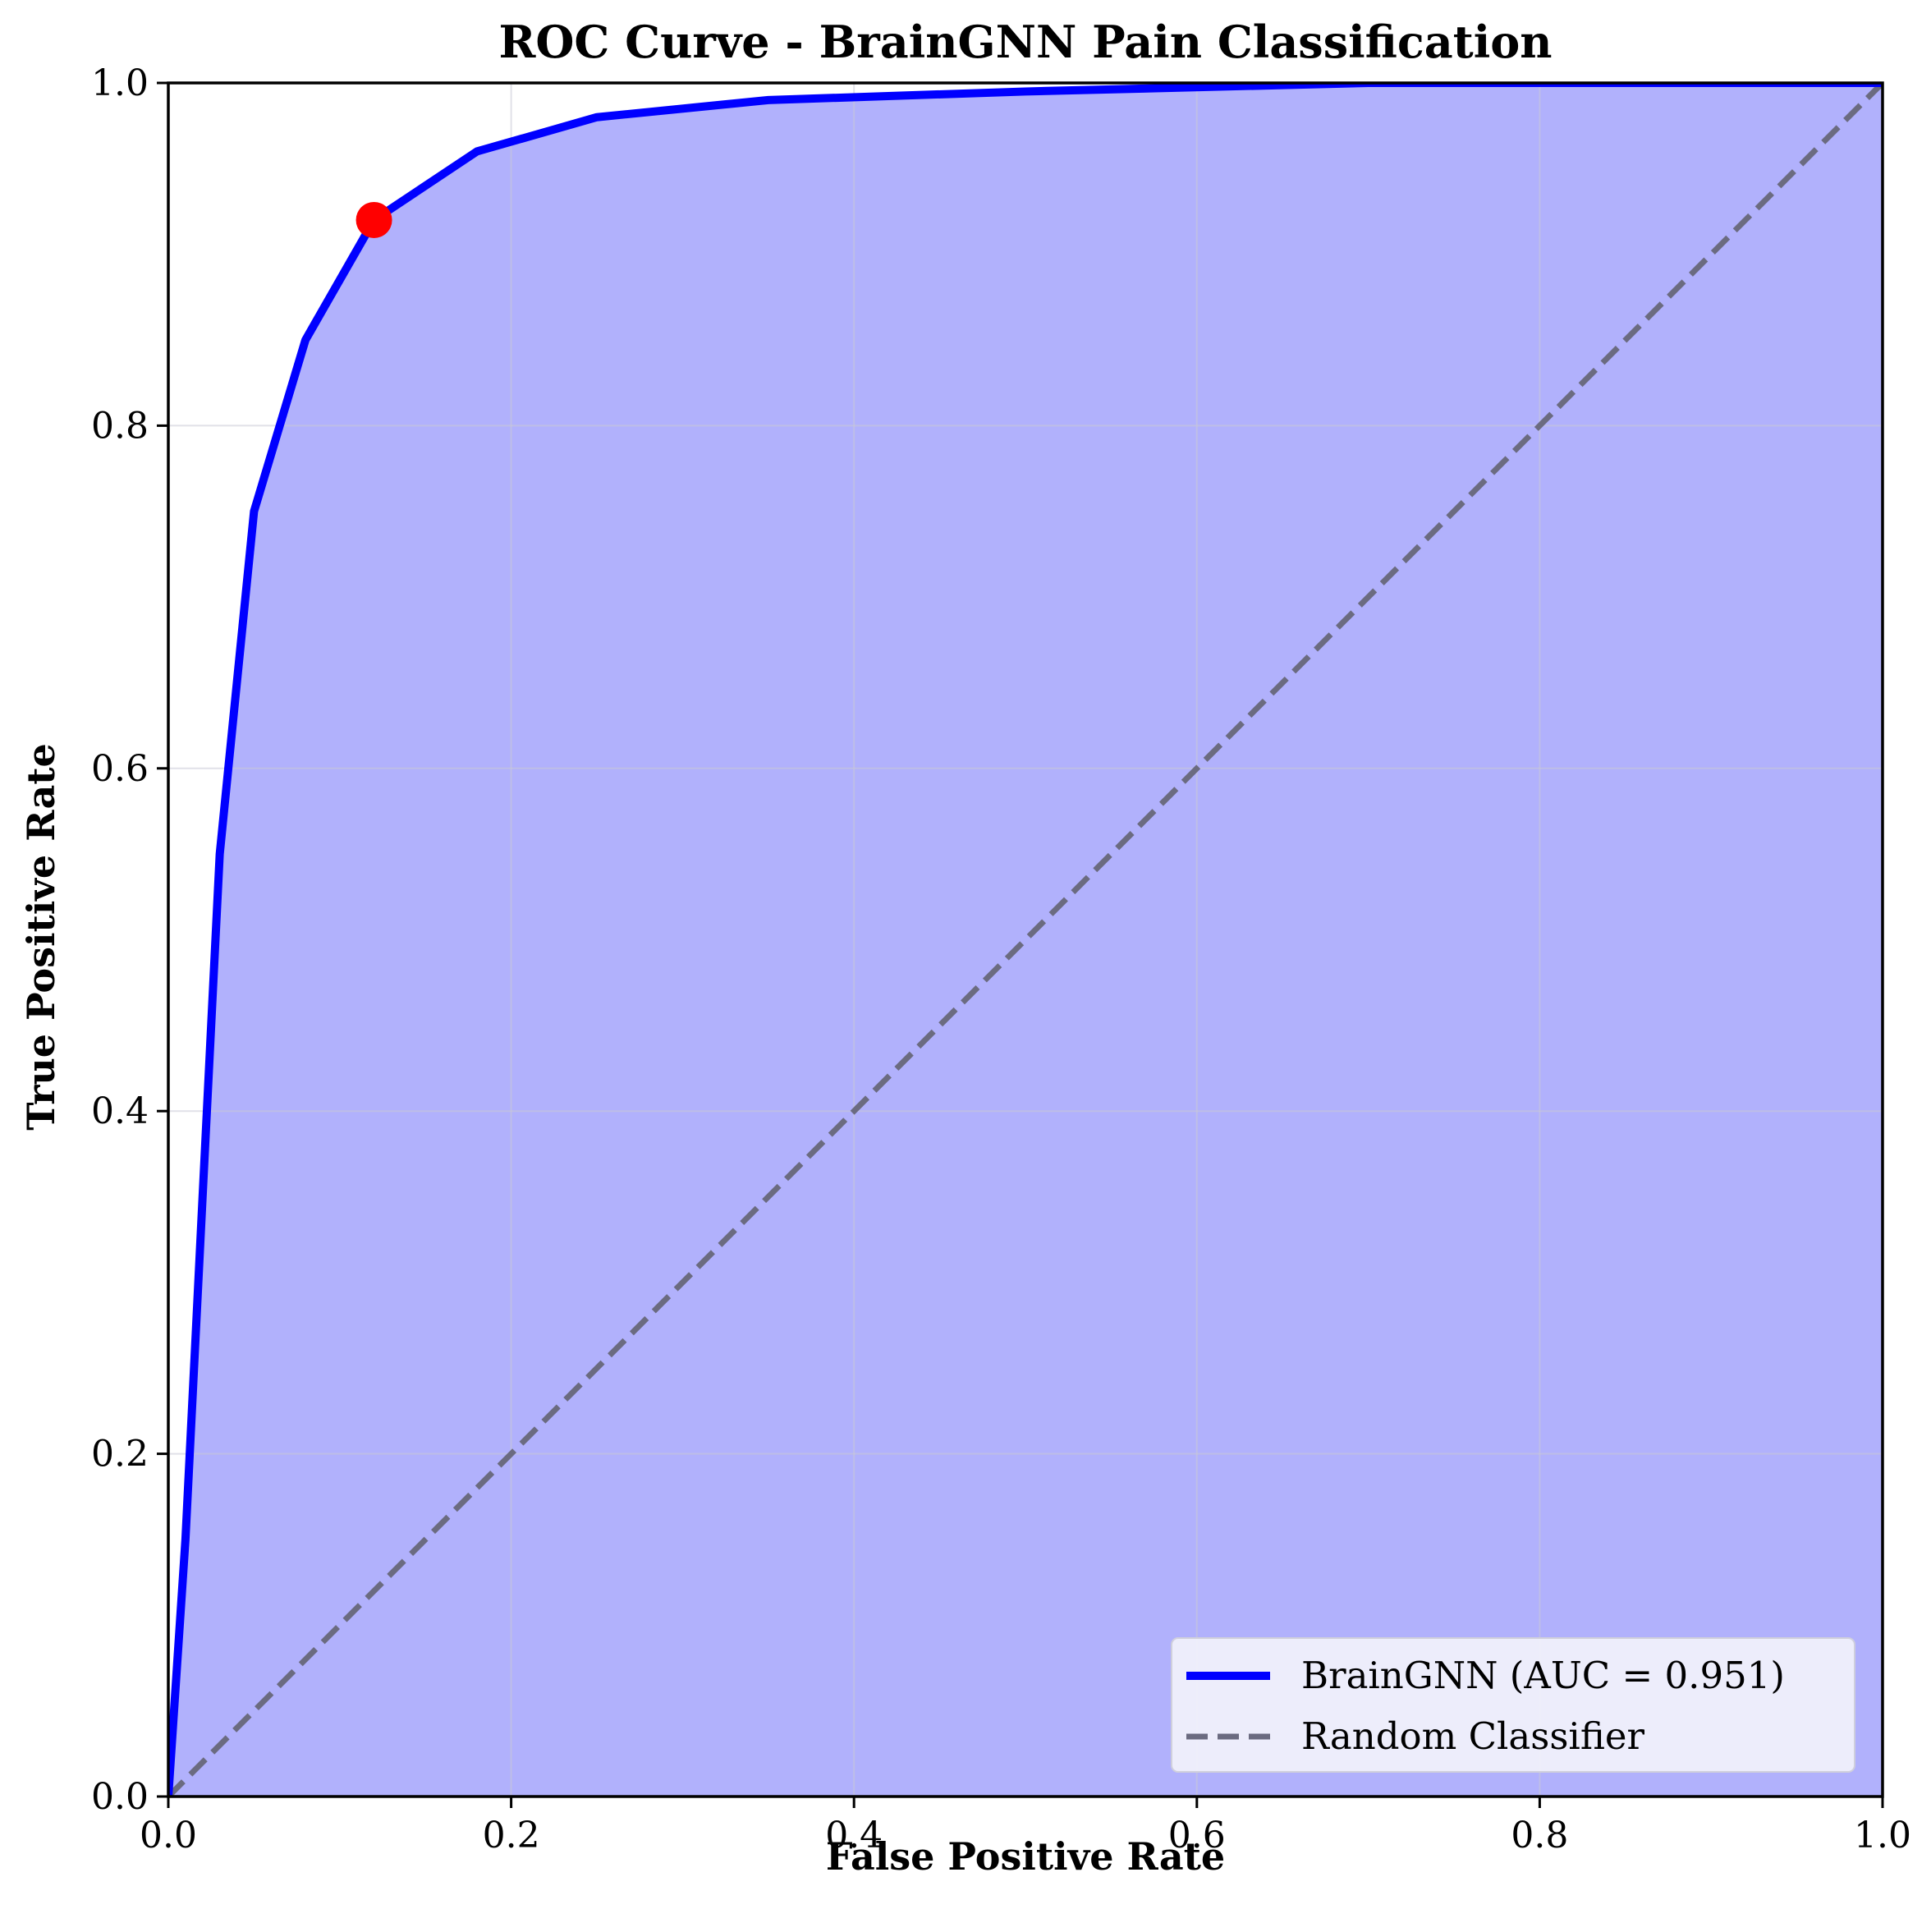  Describe the element at coordinates (120, 1454) in the screenshot. I see `y-tick-label: 0.2` at that location.